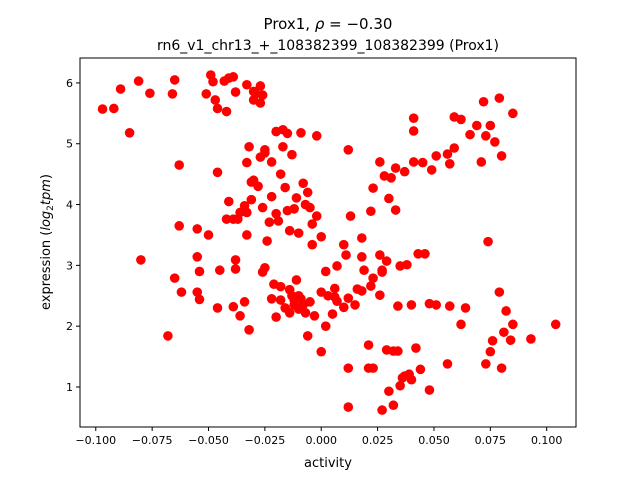  What do you see at coordinates (152, 440) in the screenshot?
I see `x-tick-label: −0.075` at bounding box center [152, 440].